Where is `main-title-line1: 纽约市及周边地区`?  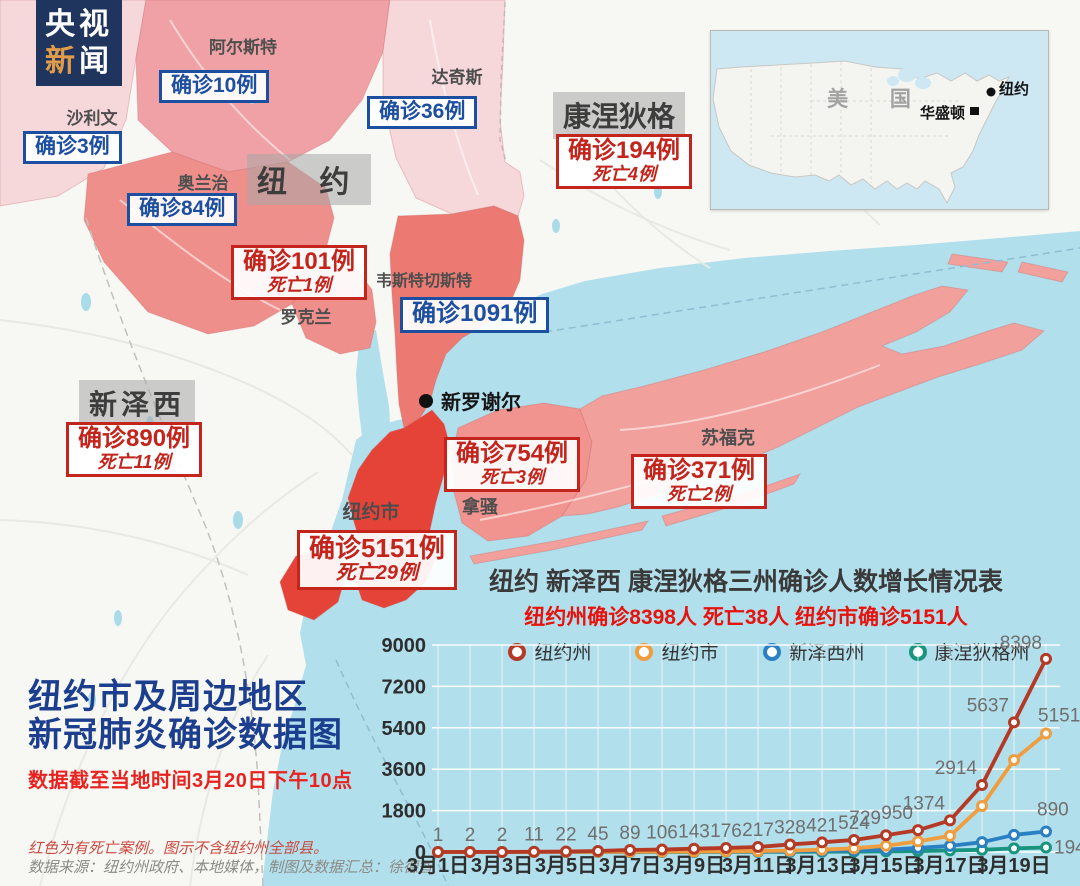
main-title-line1: 纽约市及周边地区 is located at coordinates (168, 697).